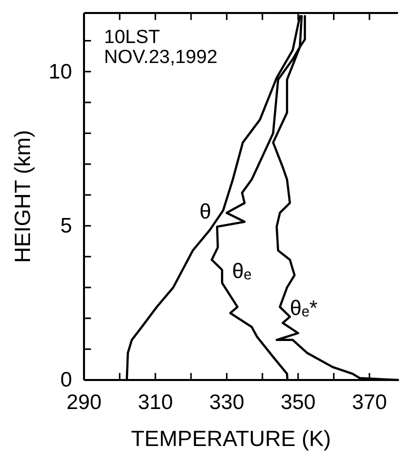 The height and width of the screenshot is (456, 401). What do you see at coordinates (226, 402) in the screenshot?
I see `x-tick-label: 330` at bounding box center [226, 402].